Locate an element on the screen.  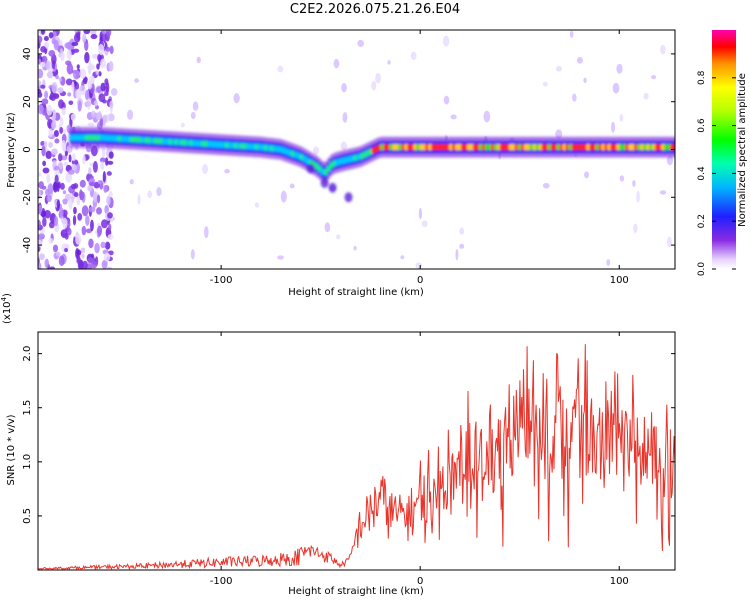
colorbar-tick-label: 0.8 is located at coordinates (702, 77).